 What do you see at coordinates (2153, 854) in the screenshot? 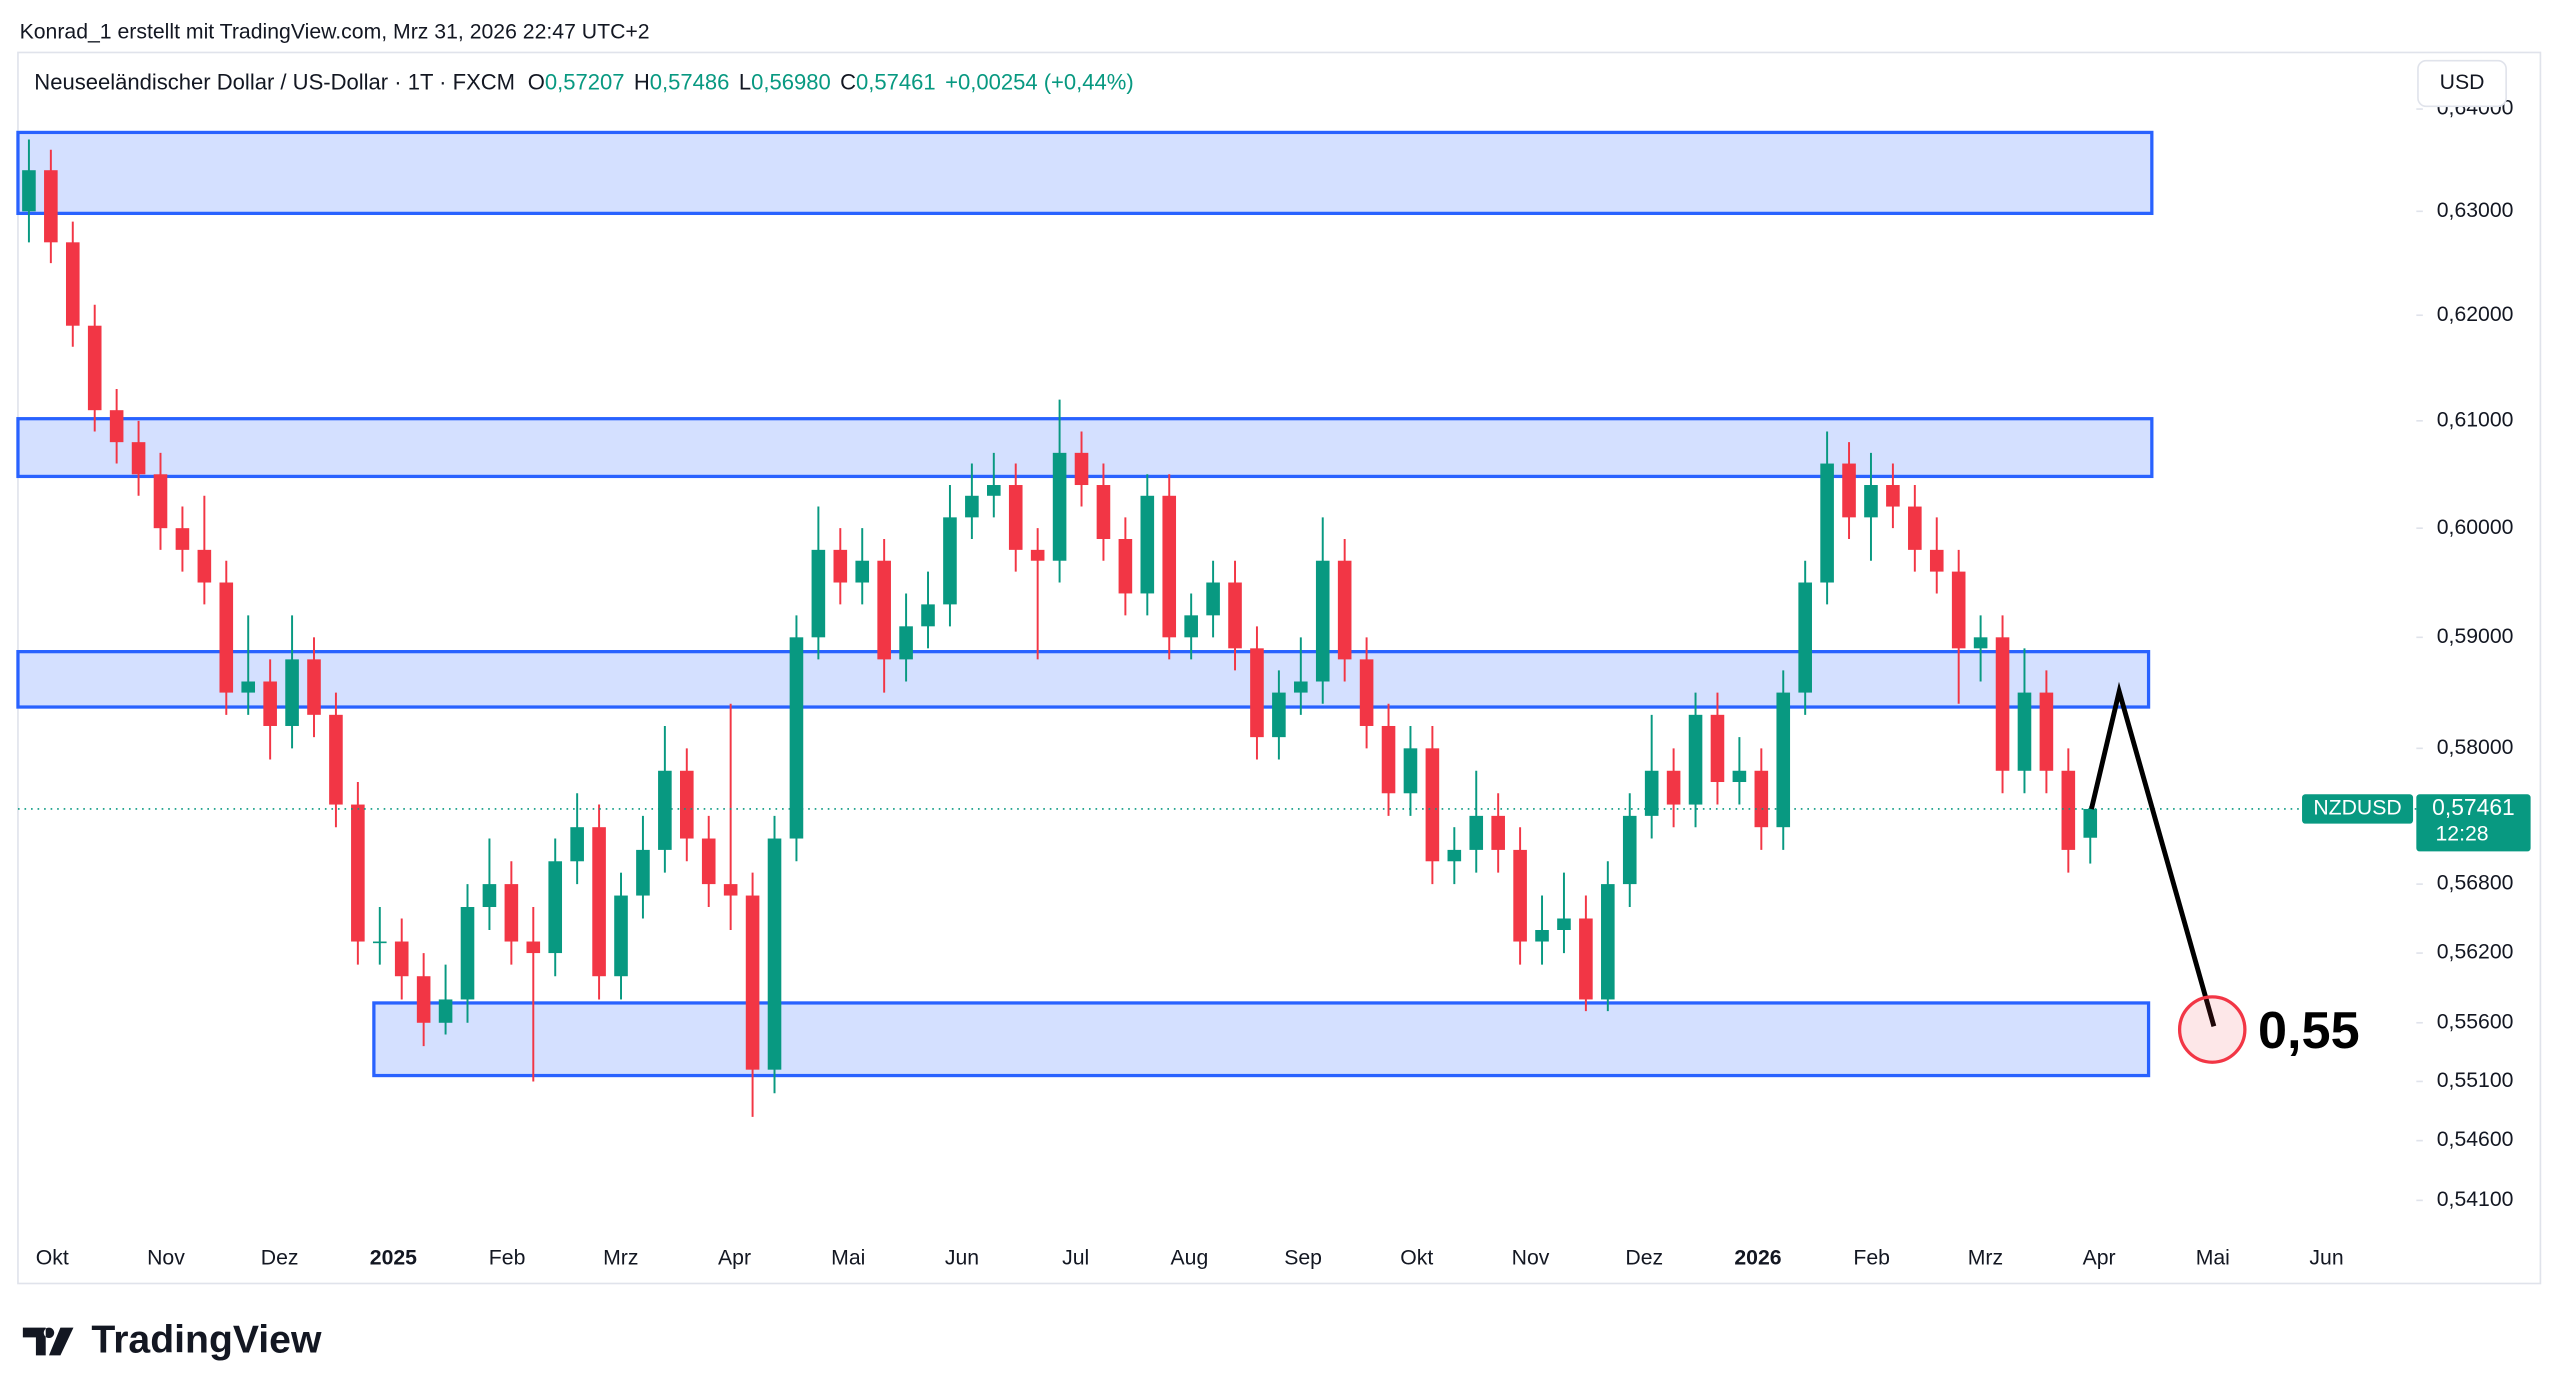
I see `projection-line` at bounding box center [2153, 854].